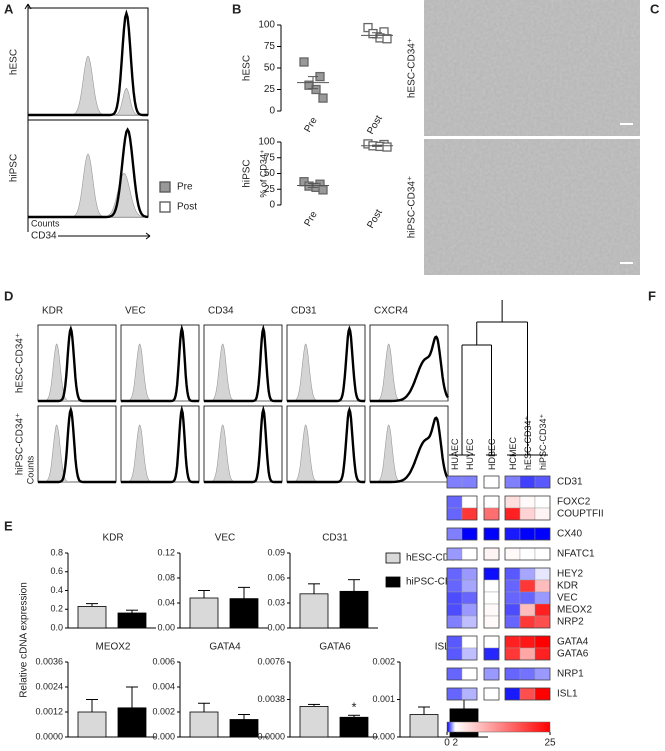  I want to click on y-tick-label: 25, so click(270, 189).